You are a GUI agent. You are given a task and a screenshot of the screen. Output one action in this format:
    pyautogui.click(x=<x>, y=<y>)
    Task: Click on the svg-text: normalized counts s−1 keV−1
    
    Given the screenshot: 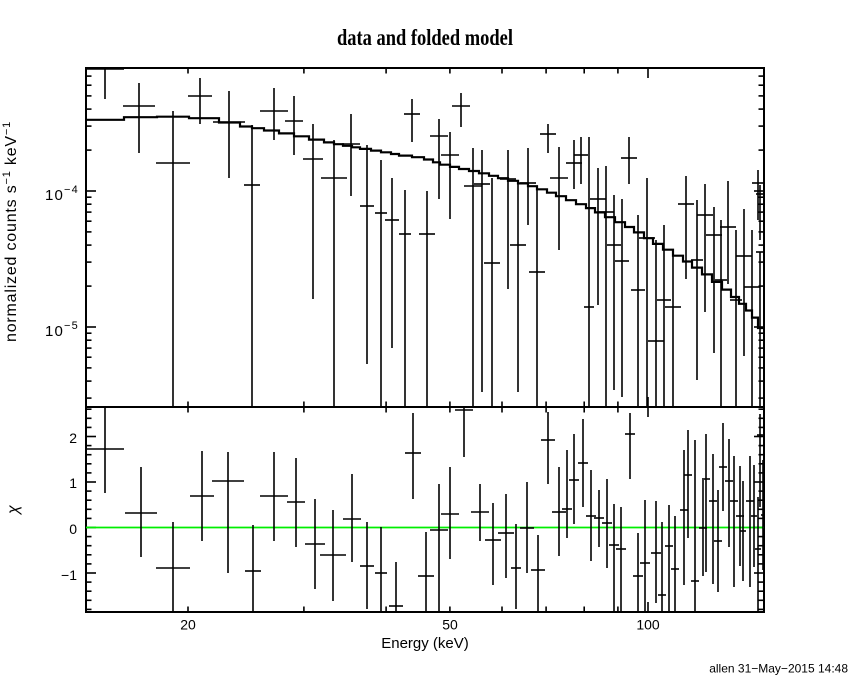 What is the action you would take?
    pyautogui.click(x=10, y=231)
    